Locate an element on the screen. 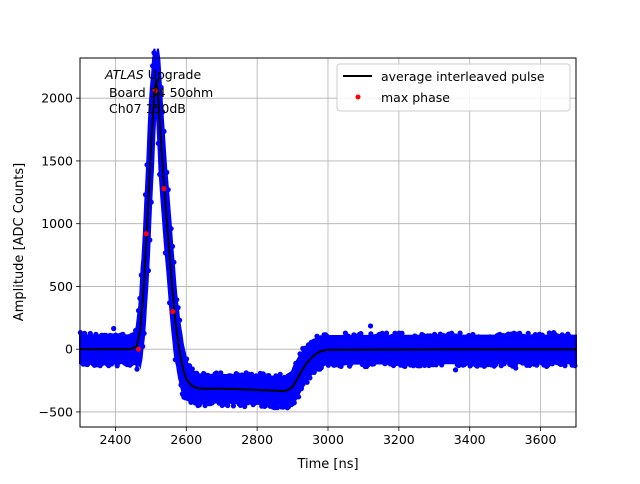 The width and height of the screenshot is (640, 484). y-tick-label: 2000 is located at coordinates (57, 98).